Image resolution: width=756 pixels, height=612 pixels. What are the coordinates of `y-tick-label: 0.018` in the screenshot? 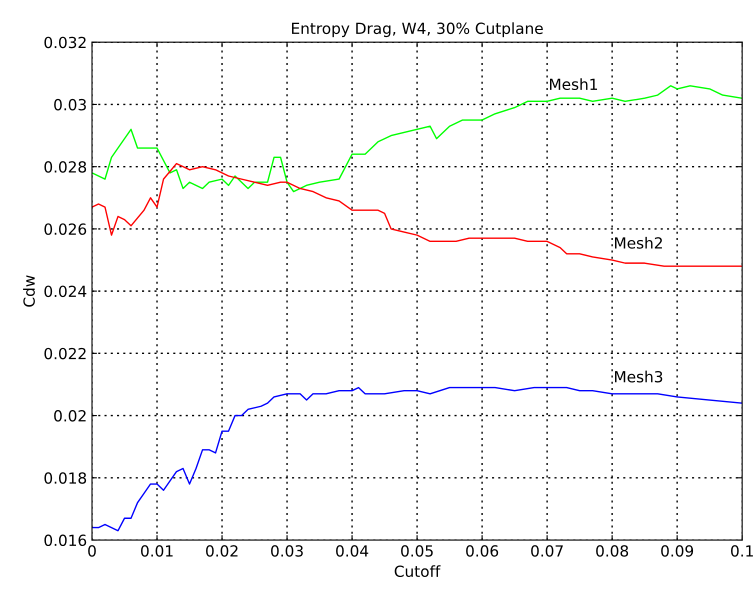 It's located at (65, 478).